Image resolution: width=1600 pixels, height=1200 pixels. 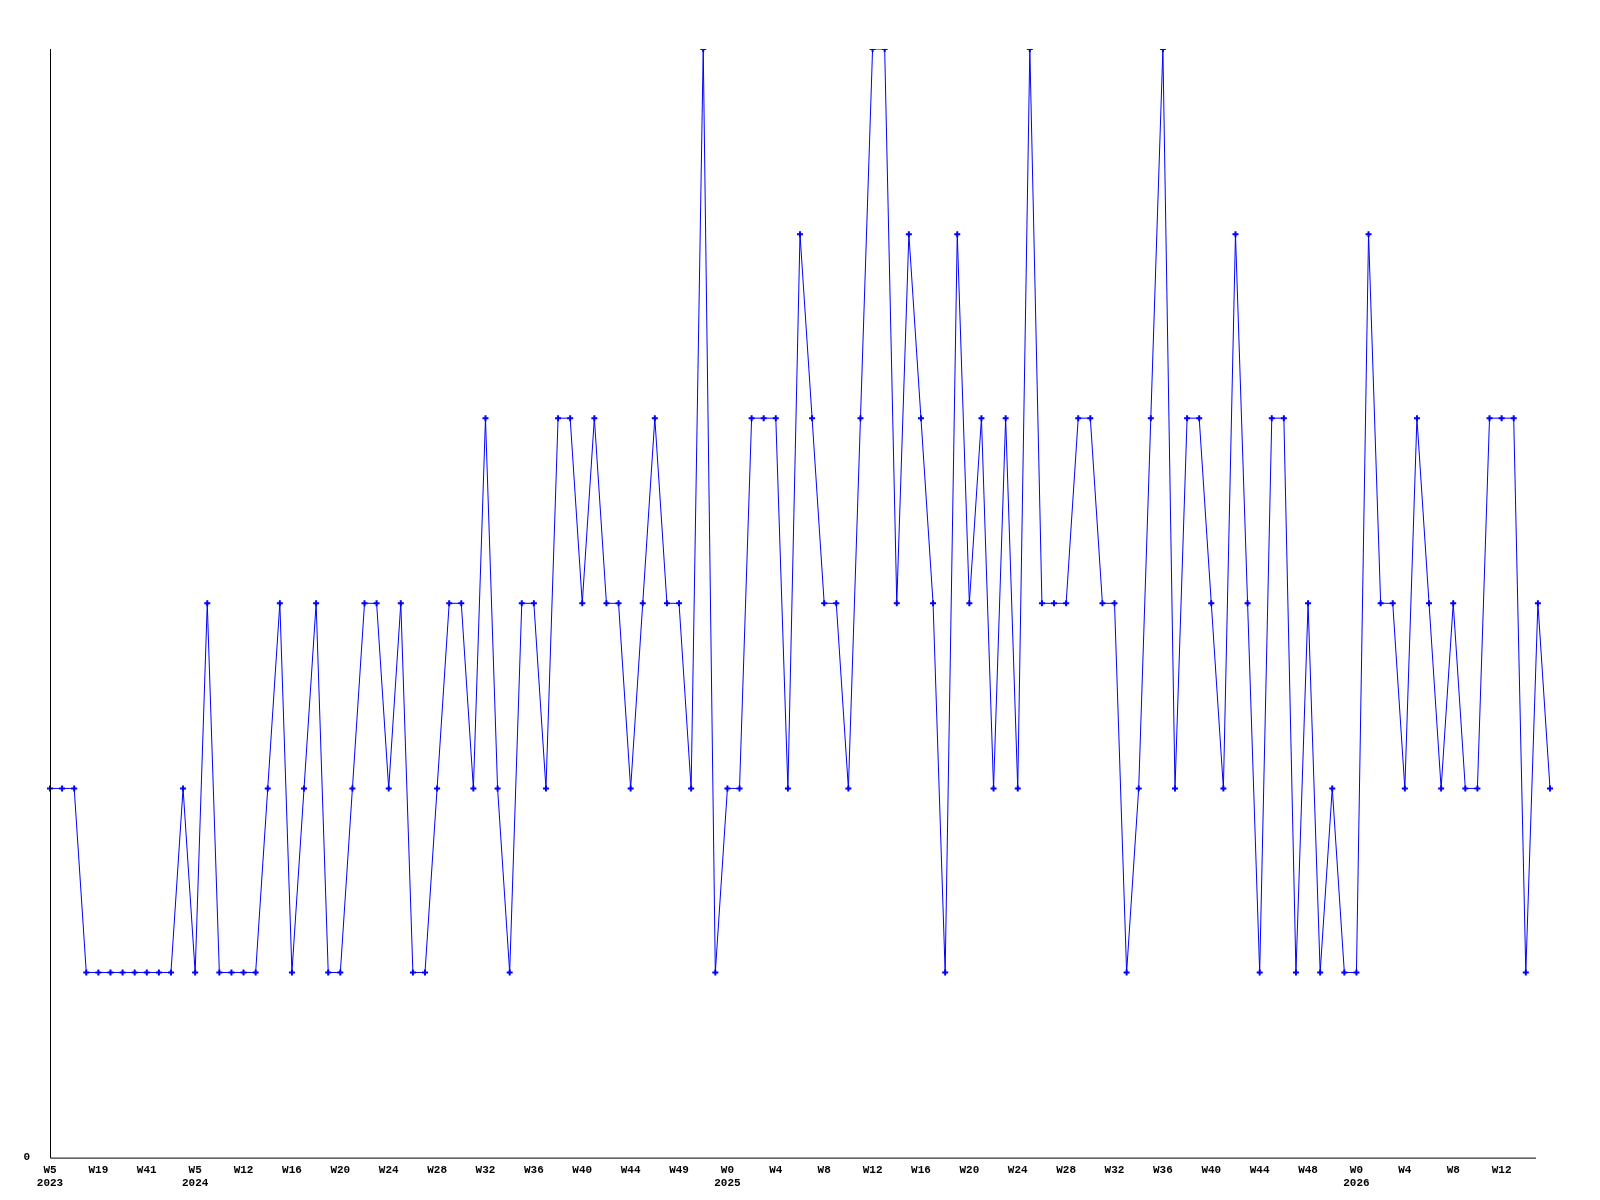 I want to click on x-tick-label: W5 2024, so click(x=195, y=1176).